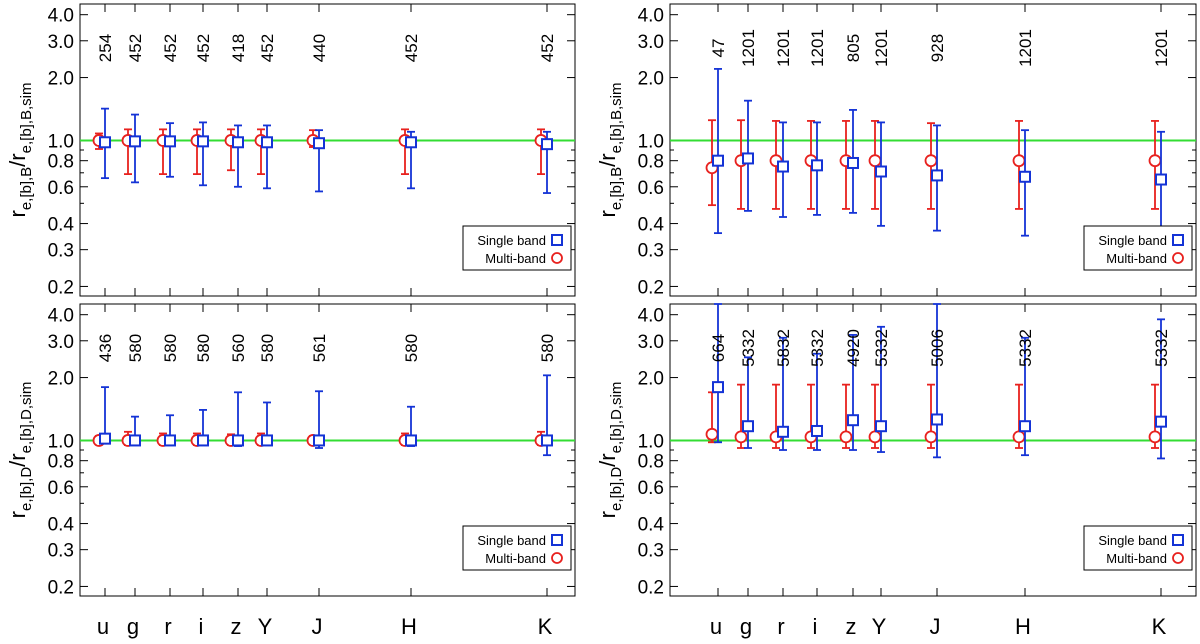  What do you see at coordinates (201, 626) in the screenshot?
I see `band-label: i` at bounding box center [201, 626].